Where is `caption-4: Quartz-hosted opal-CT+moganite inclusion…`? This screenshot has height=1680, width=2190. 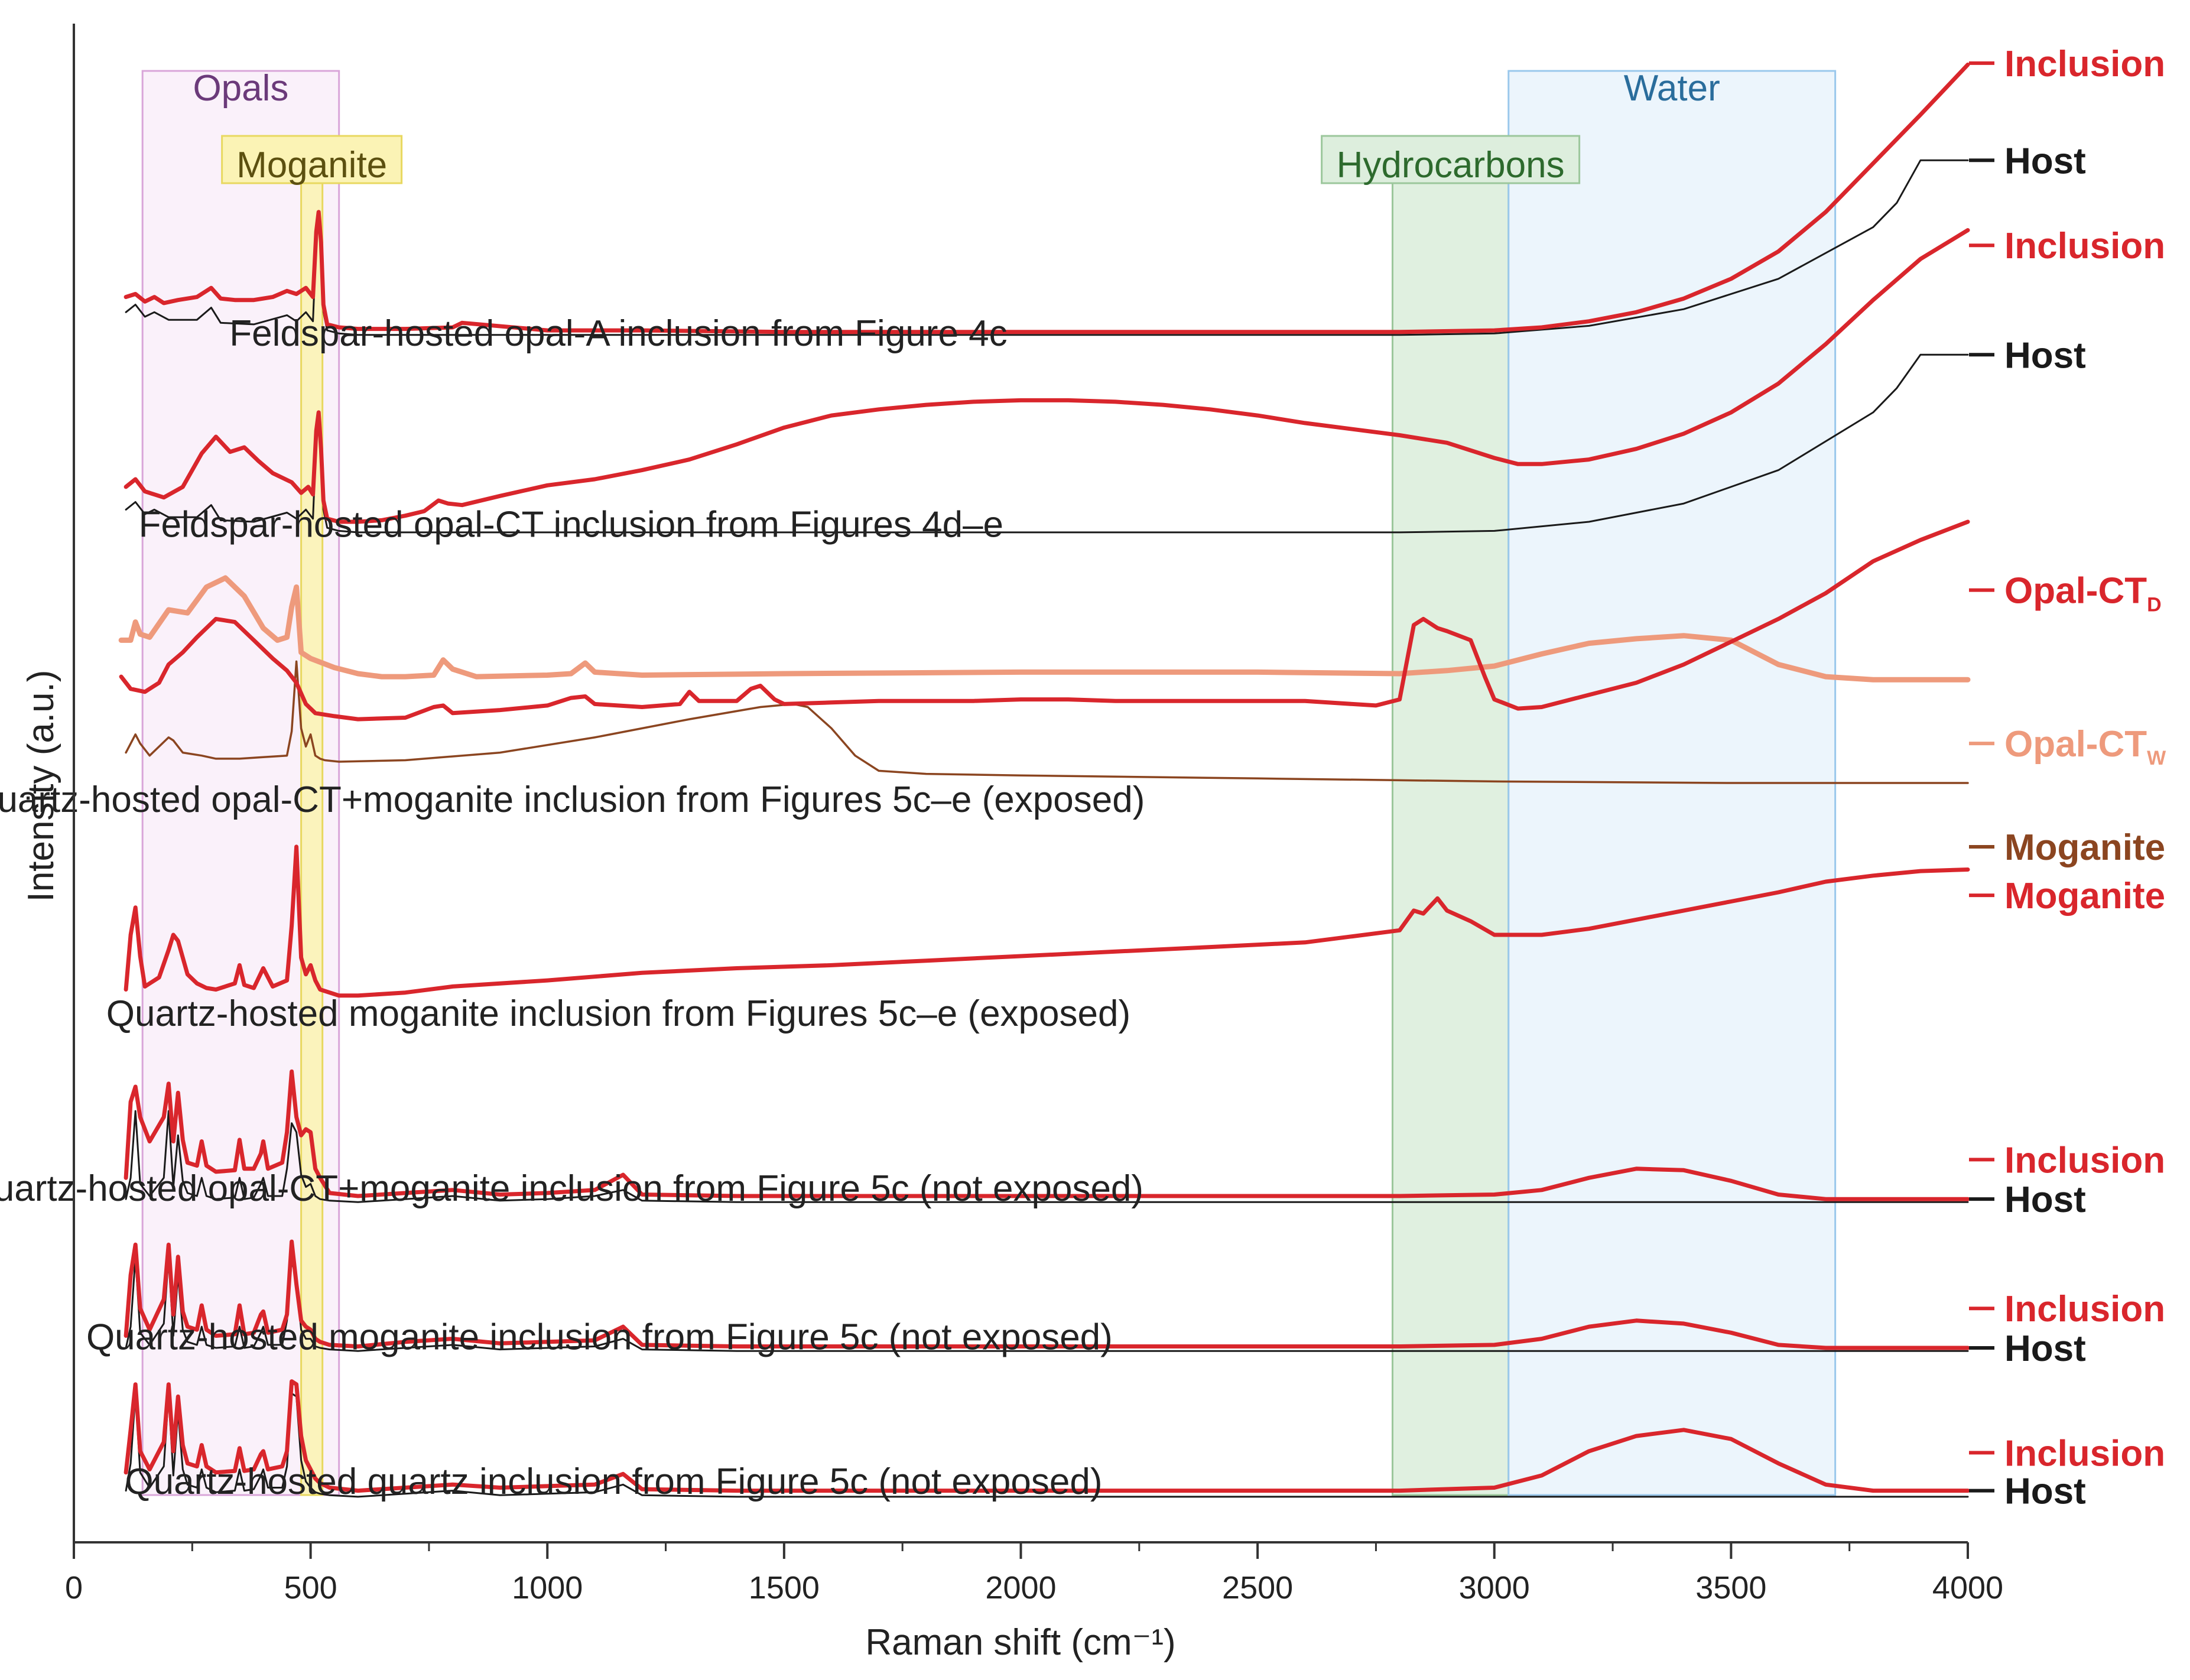
caption-4: Quartz-hosted opal-CT+moganite inclusion… is located at coordinates (571, 1188).